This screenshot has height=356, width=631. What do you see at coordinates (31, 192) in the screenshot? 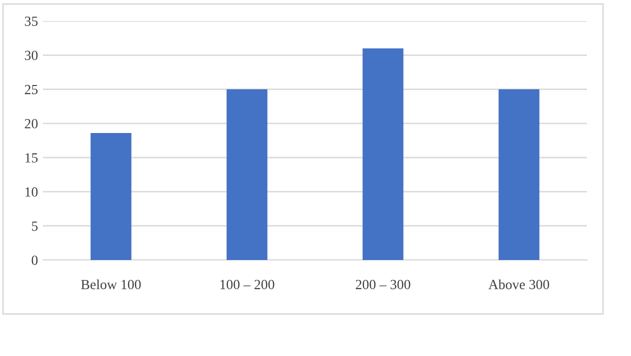
I see `y-tick-label: 10` at bounding box center [31, 192].